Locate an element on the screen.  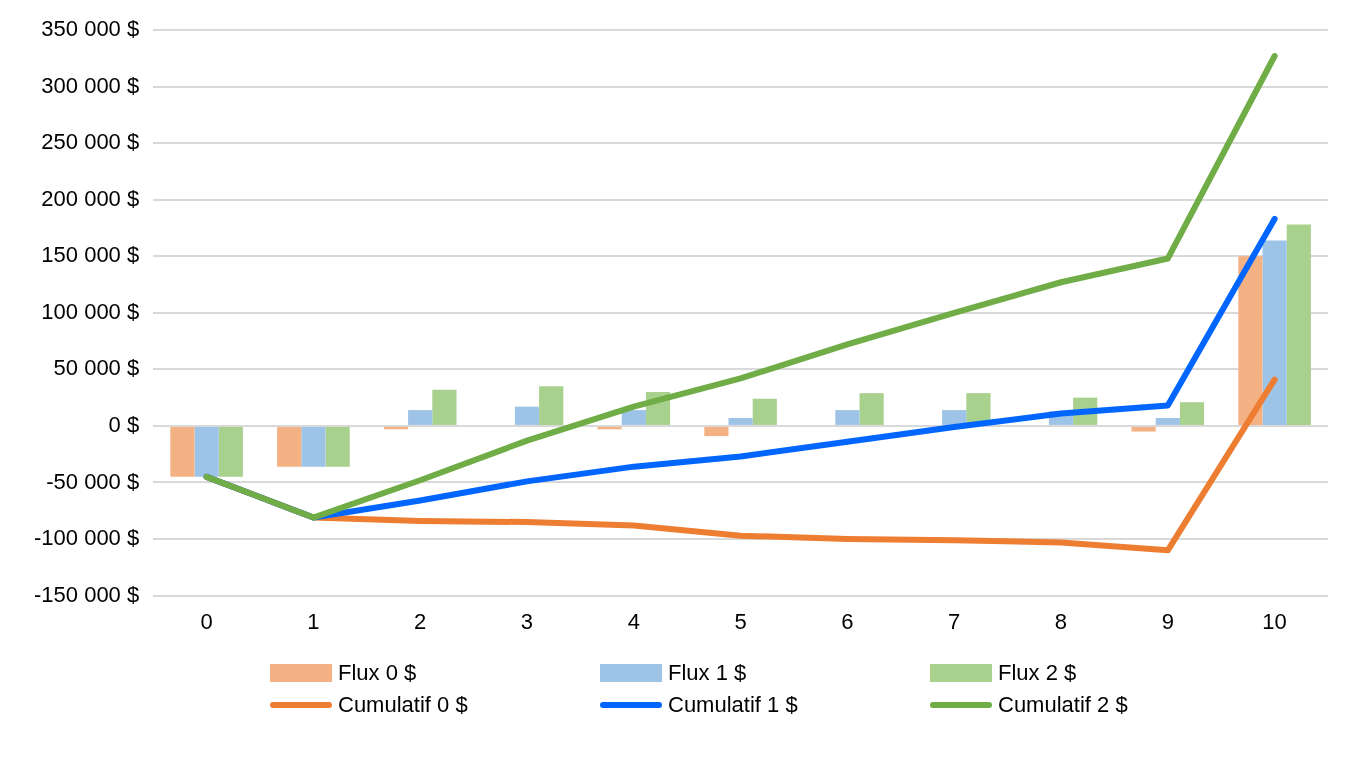
legend-label: Flux 1 $ is located at coordinates (707, 673).